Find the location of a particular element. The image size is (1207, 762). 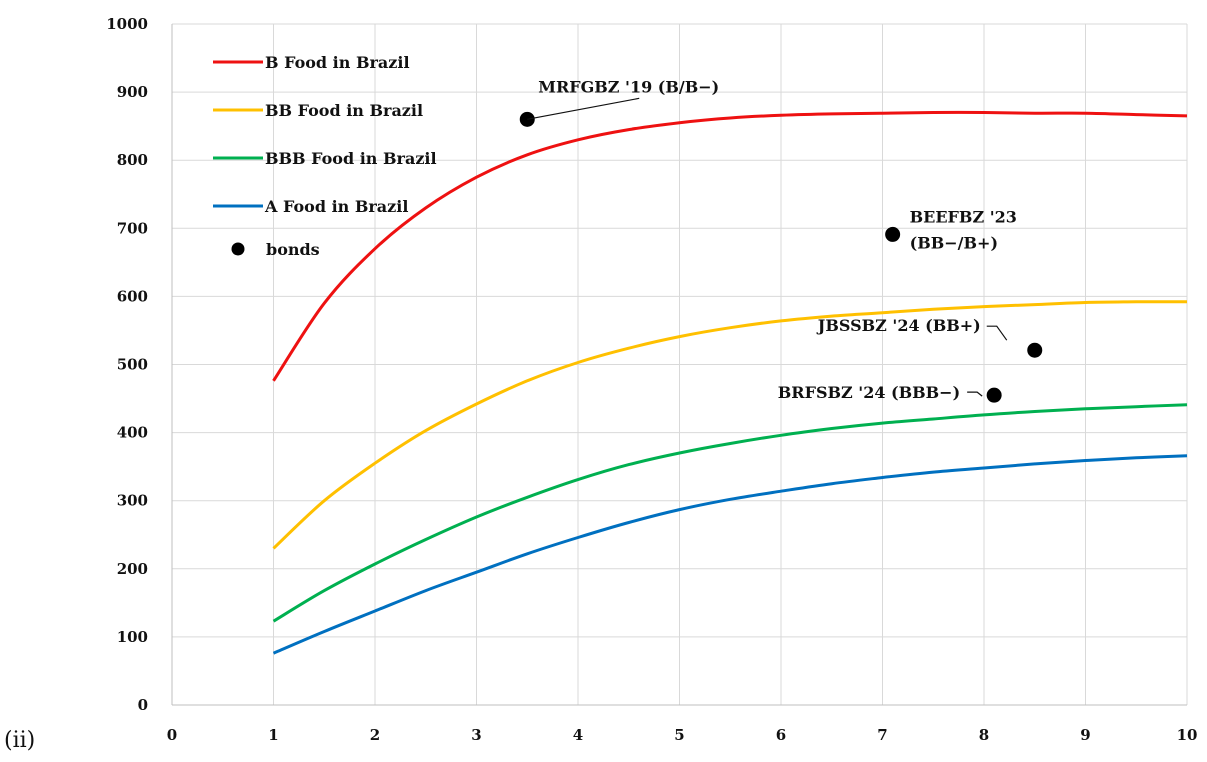

annotation-label: (BB−/B+) is located at coordinates (954, 242).